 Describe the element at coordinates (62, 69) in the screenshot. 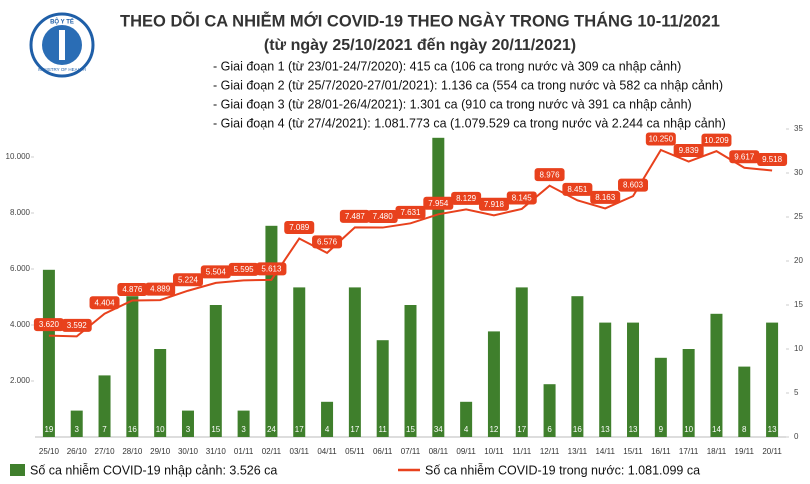

I see `logo-text: MINISTRY OF HEALTH` at that location.